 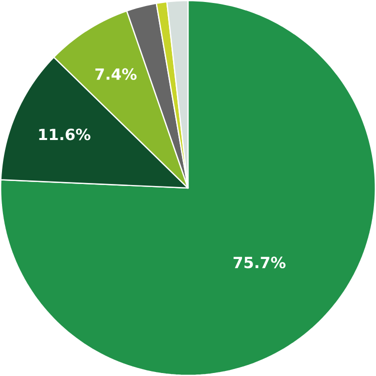 What do you see at coordinates (116, 74) in the screenshot?
I see `data-label: 7.4%` at bounding box center [116, 74].